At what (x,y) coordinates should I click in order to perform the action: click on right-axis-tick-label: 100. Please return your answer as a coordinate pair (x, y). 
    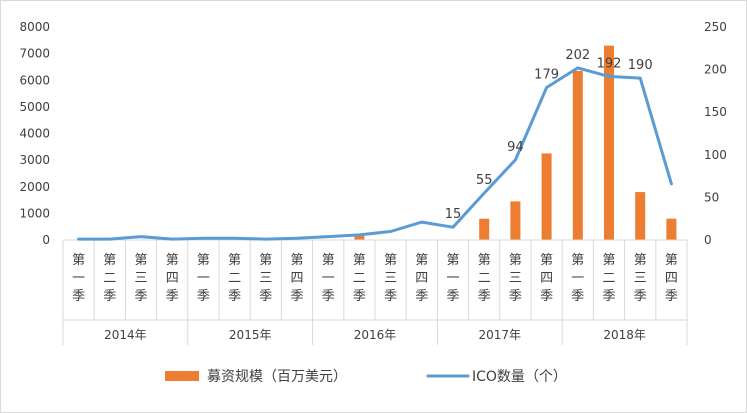
    Looking at the image, I should click on (715, 155).